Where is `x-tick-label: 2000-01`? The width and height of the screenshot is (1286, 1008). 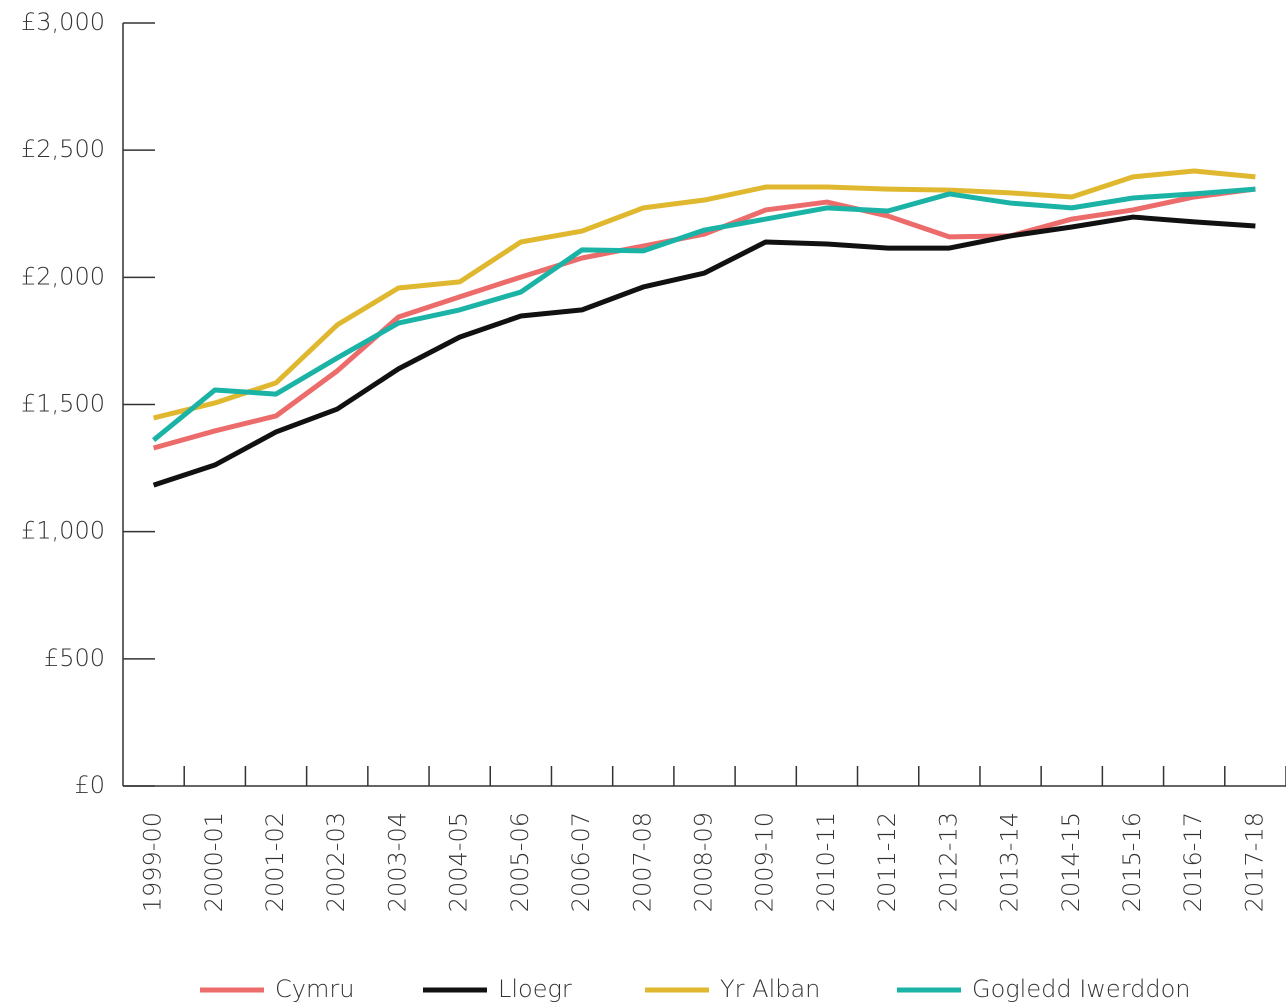 x-tick-label: 2000-01 is located at coordinates (214, 862).